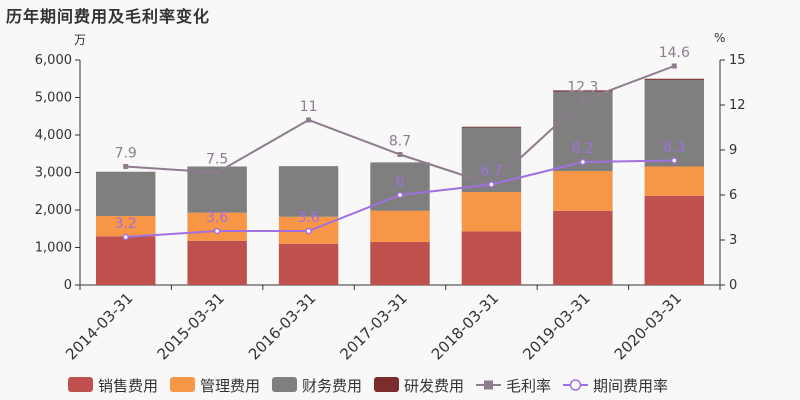  What do you see at coordinates (53, 135) in the screenshot?
I see `left-tick-label: 4,000` at bounding box center [53, 135].